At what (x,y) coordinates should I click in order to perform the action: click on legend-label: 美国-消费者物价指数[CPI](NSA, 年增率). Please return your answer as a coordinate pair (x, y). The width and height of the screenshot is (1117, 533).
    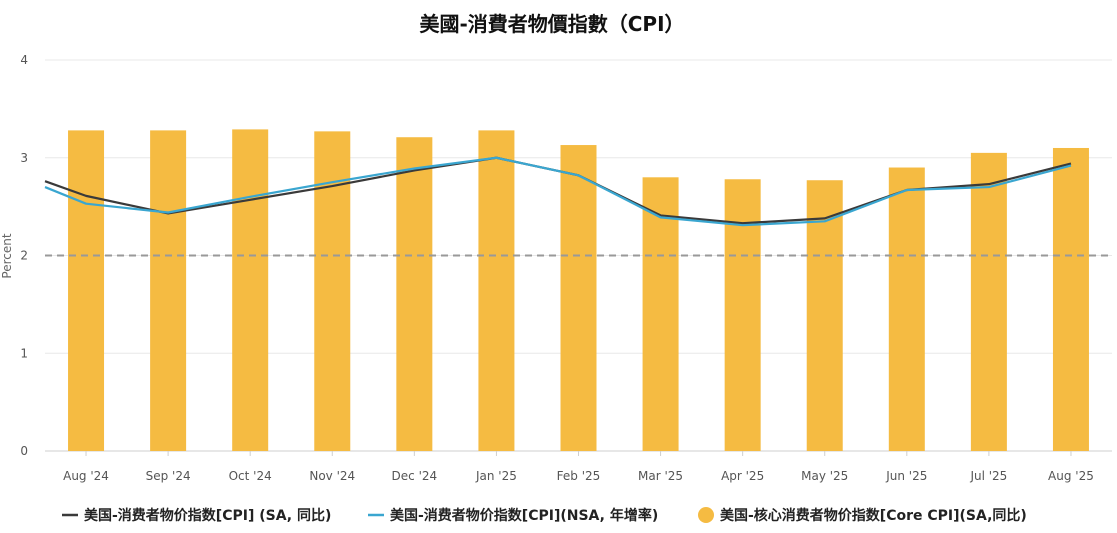
    Looking at the image, I should click on (524, 515).